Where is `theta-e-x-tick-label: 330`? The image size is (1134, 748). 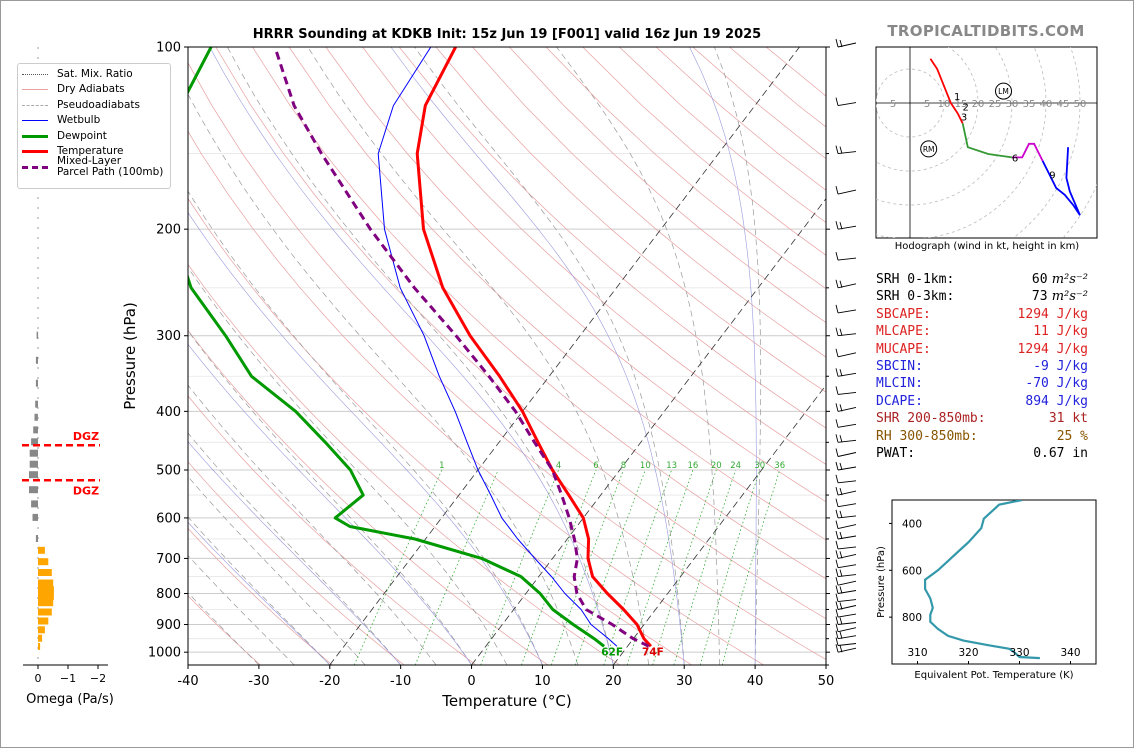 theta-e-x-tick-label: 330 is located at coordinates (1019, 653).